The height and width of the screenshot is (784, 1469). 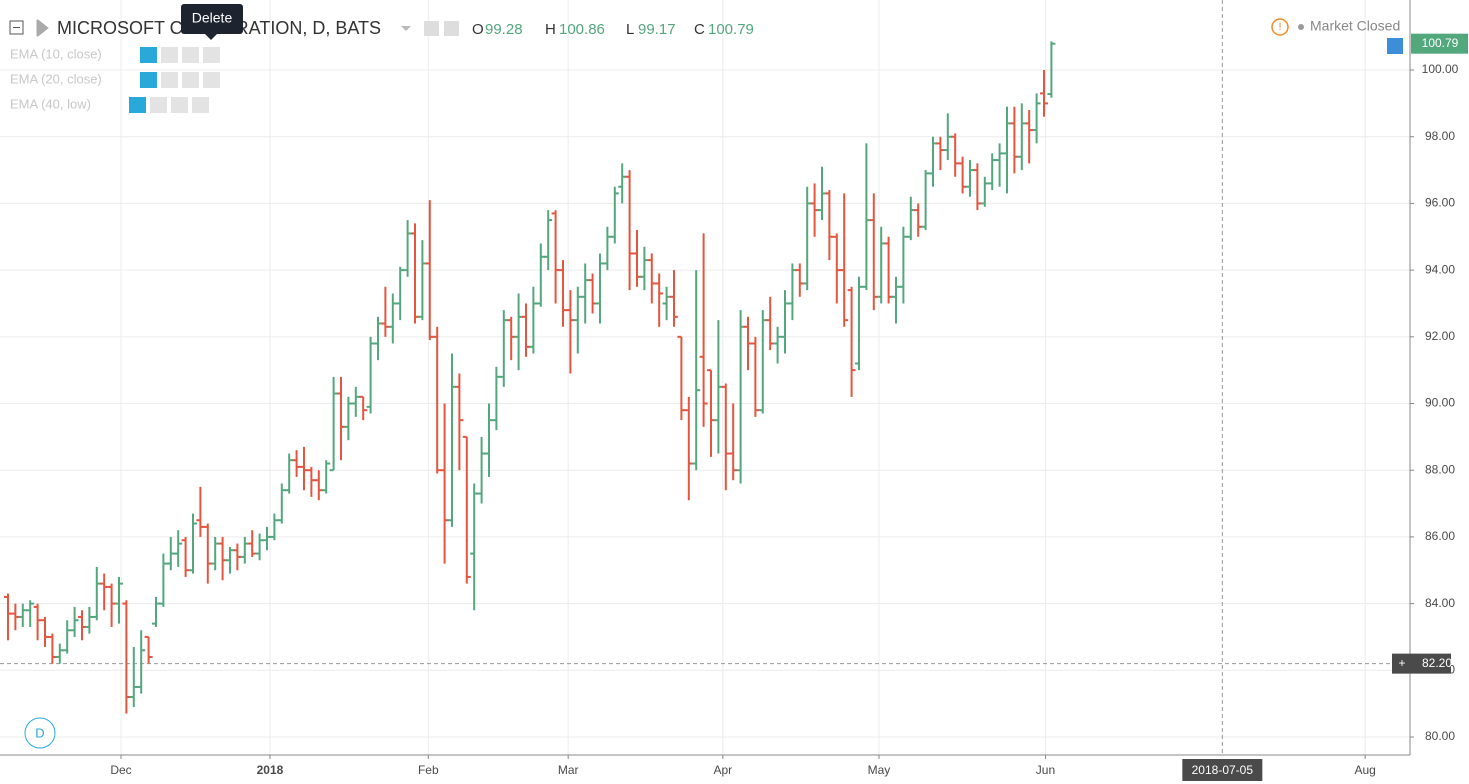 What do you see at coordinates (1440, 203) in the screenshot?
I see `y-tick-label: 96.00` at bounding box center [1440, 203].